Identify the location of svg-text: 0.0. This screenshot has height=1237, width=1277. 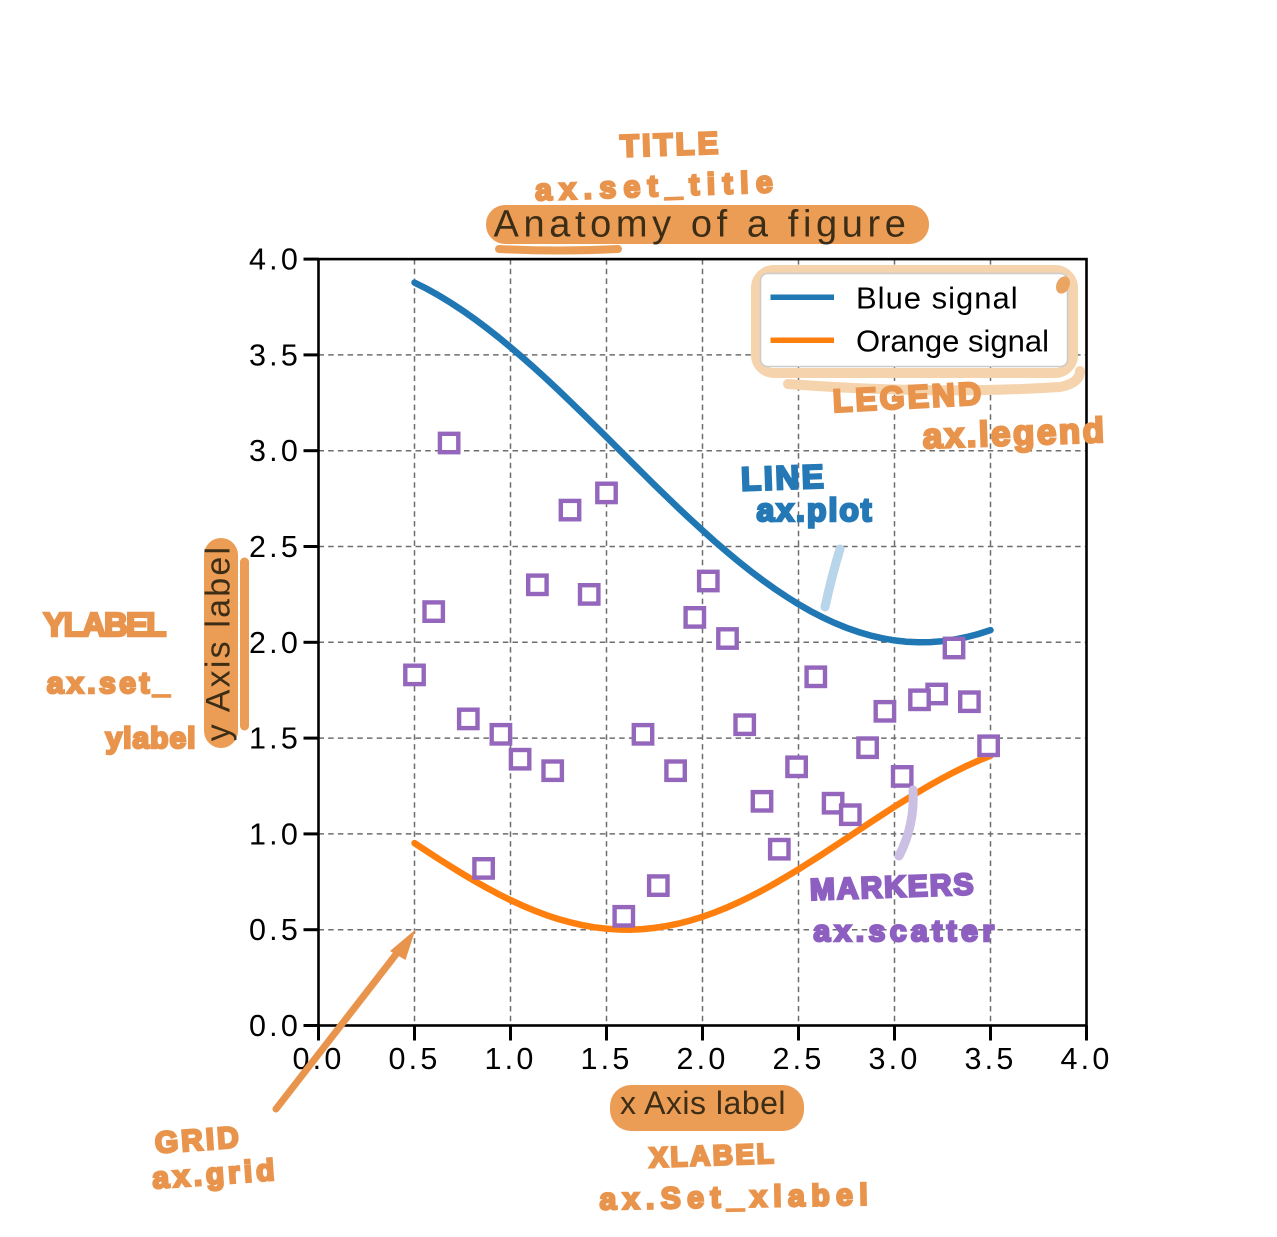
(275, 1026).